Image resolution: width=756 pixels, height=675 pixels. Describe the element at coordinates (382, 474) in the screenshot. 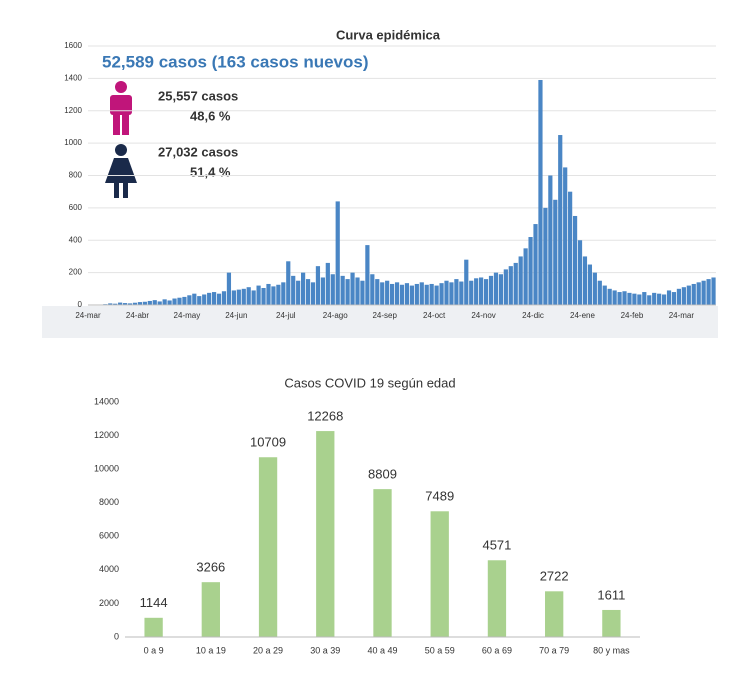

I see `value-label: 8809` at that location.